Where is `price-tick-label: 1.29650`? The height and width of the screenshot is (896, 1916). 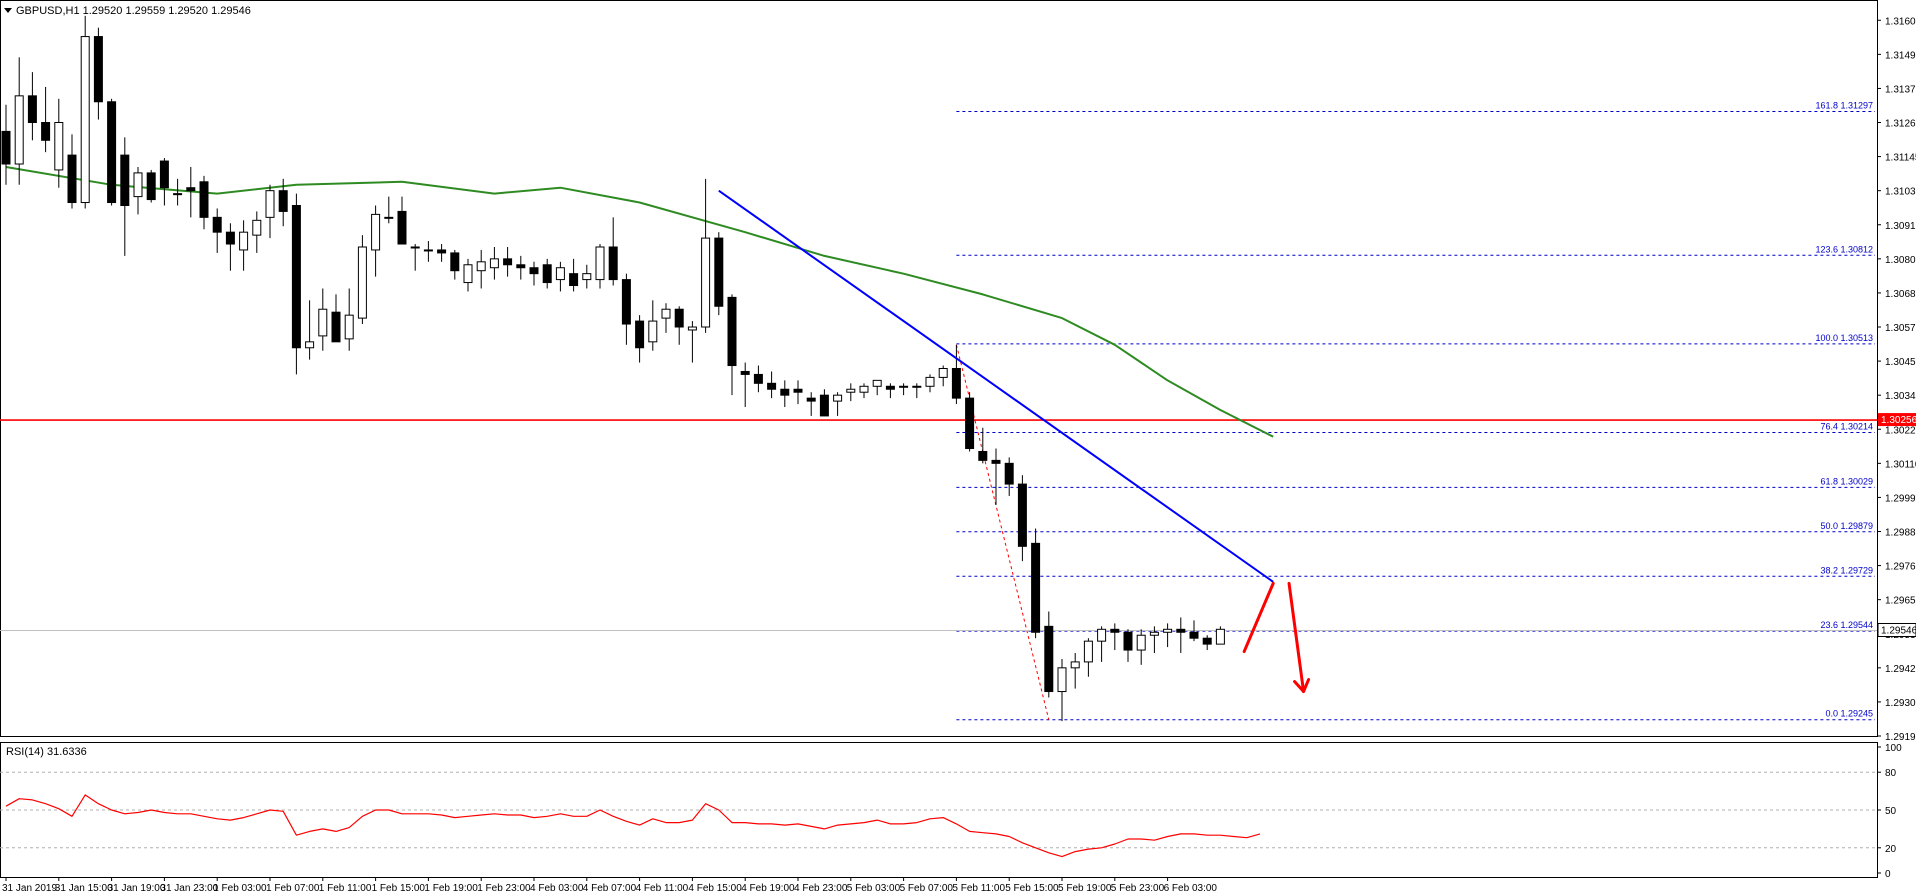
price-tick-label: 1.29650 is located at coordinates (1900, 601).